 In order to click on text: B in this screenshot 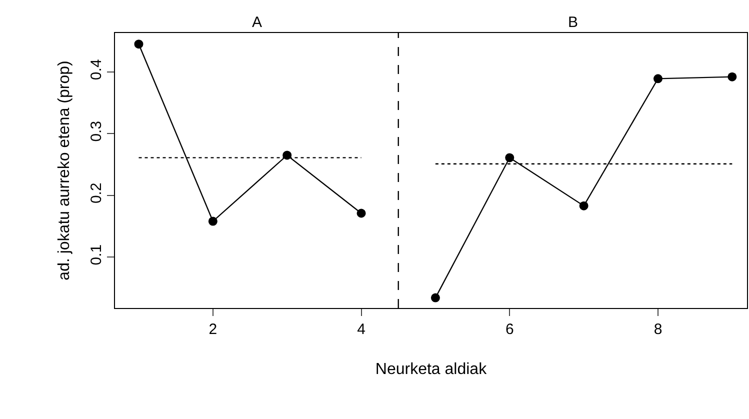, I will do `click(573, 22)`.